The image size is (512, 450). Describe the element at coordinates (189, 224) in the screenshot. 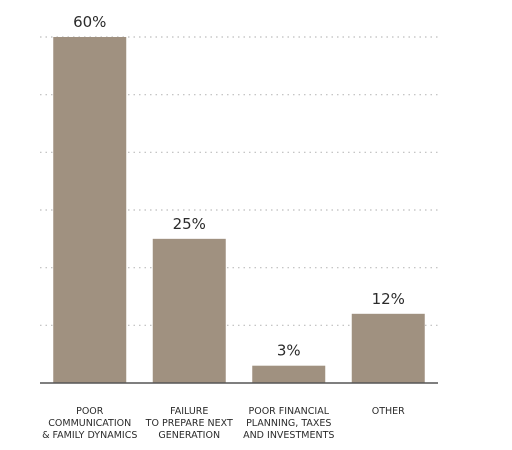

I see `data-label: 25%` at that location.